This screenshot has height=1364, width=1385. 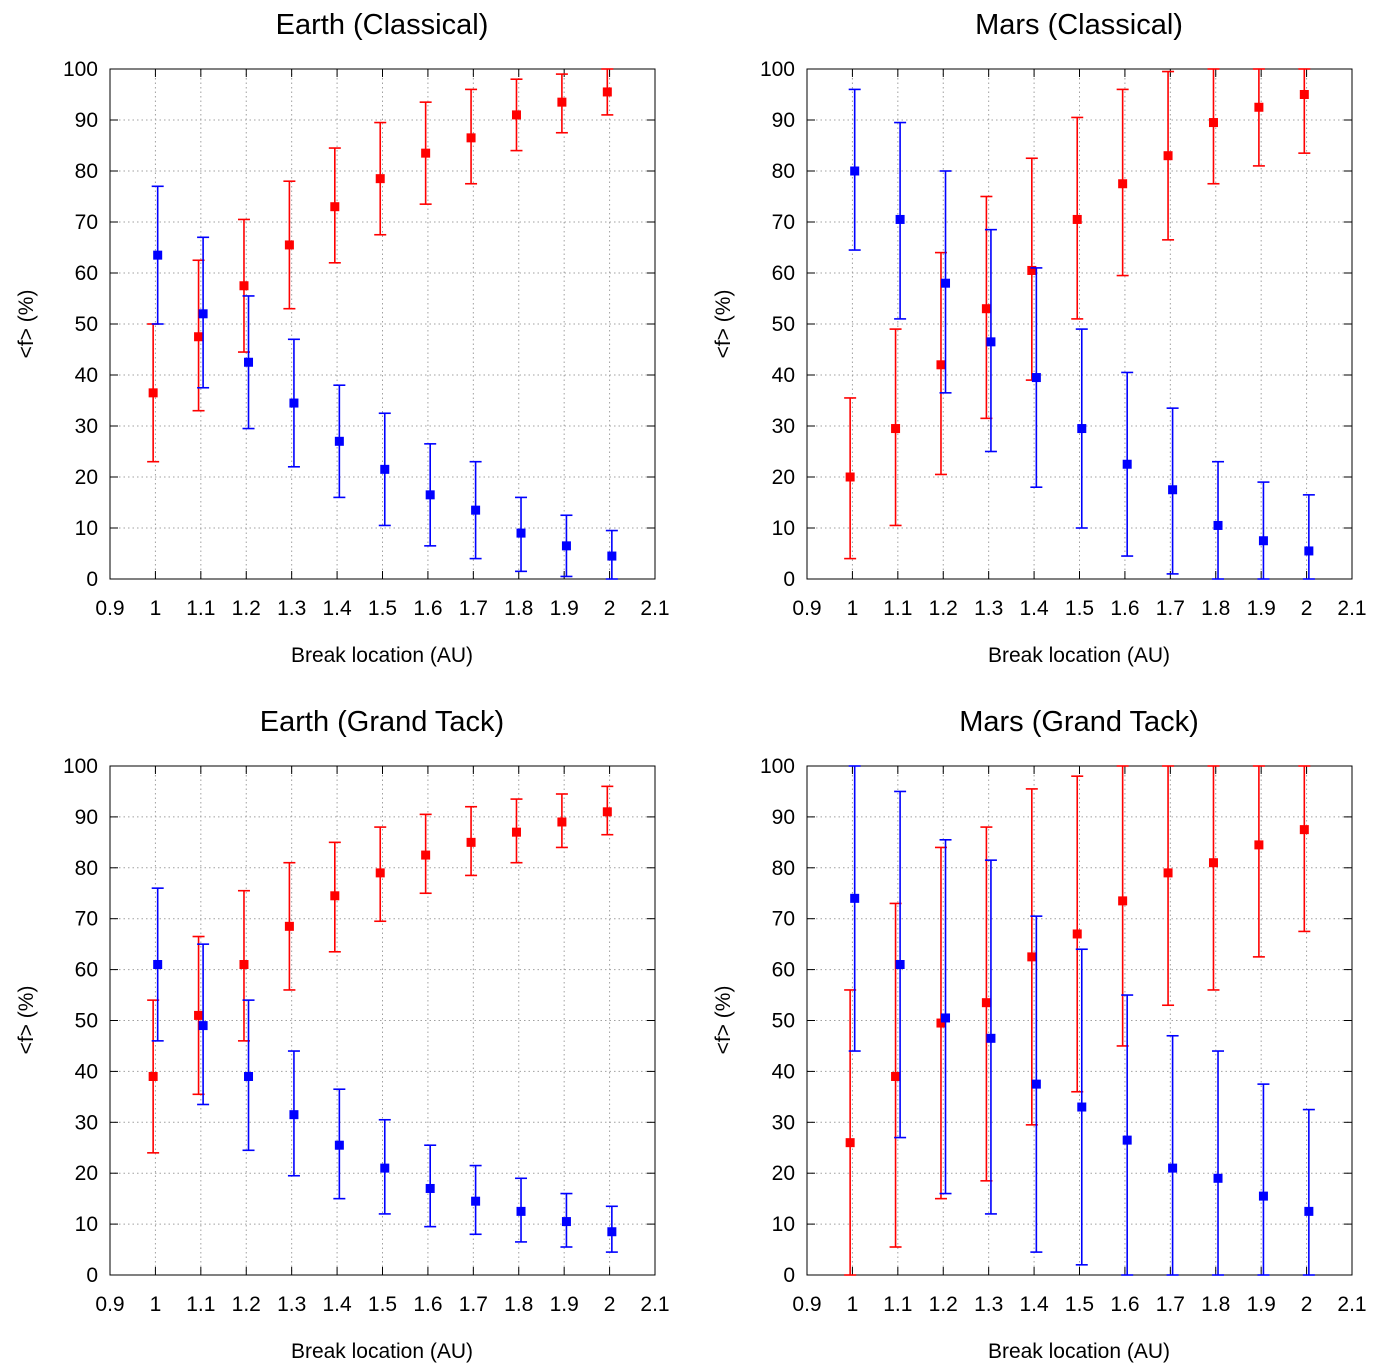 What do you see at coordinates (382, 25) in the screenshot?
I see `panel-title: Earth (Classical)` at bounding box center [382, 25].